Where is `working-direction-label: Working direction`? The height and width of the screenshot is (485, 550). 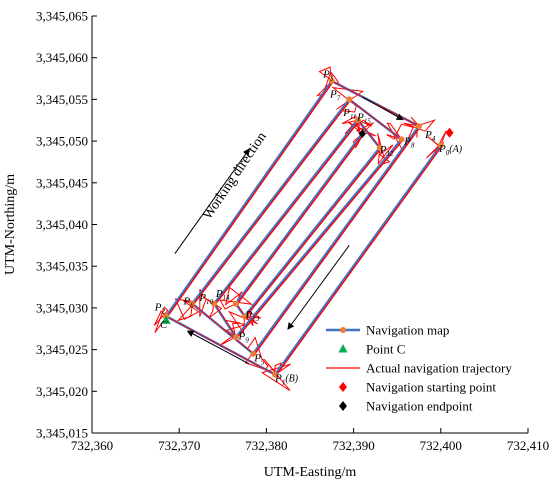 working-direction-label: Working direction is located at coordinates (234, 176).